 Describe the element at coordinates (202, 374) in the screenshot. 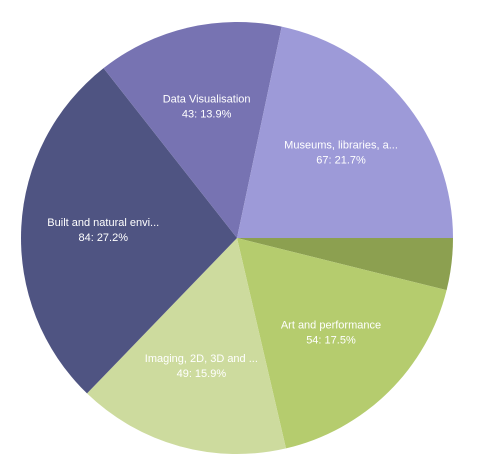

I see `slice-value-label-2: 49: 15.9%` at that location.